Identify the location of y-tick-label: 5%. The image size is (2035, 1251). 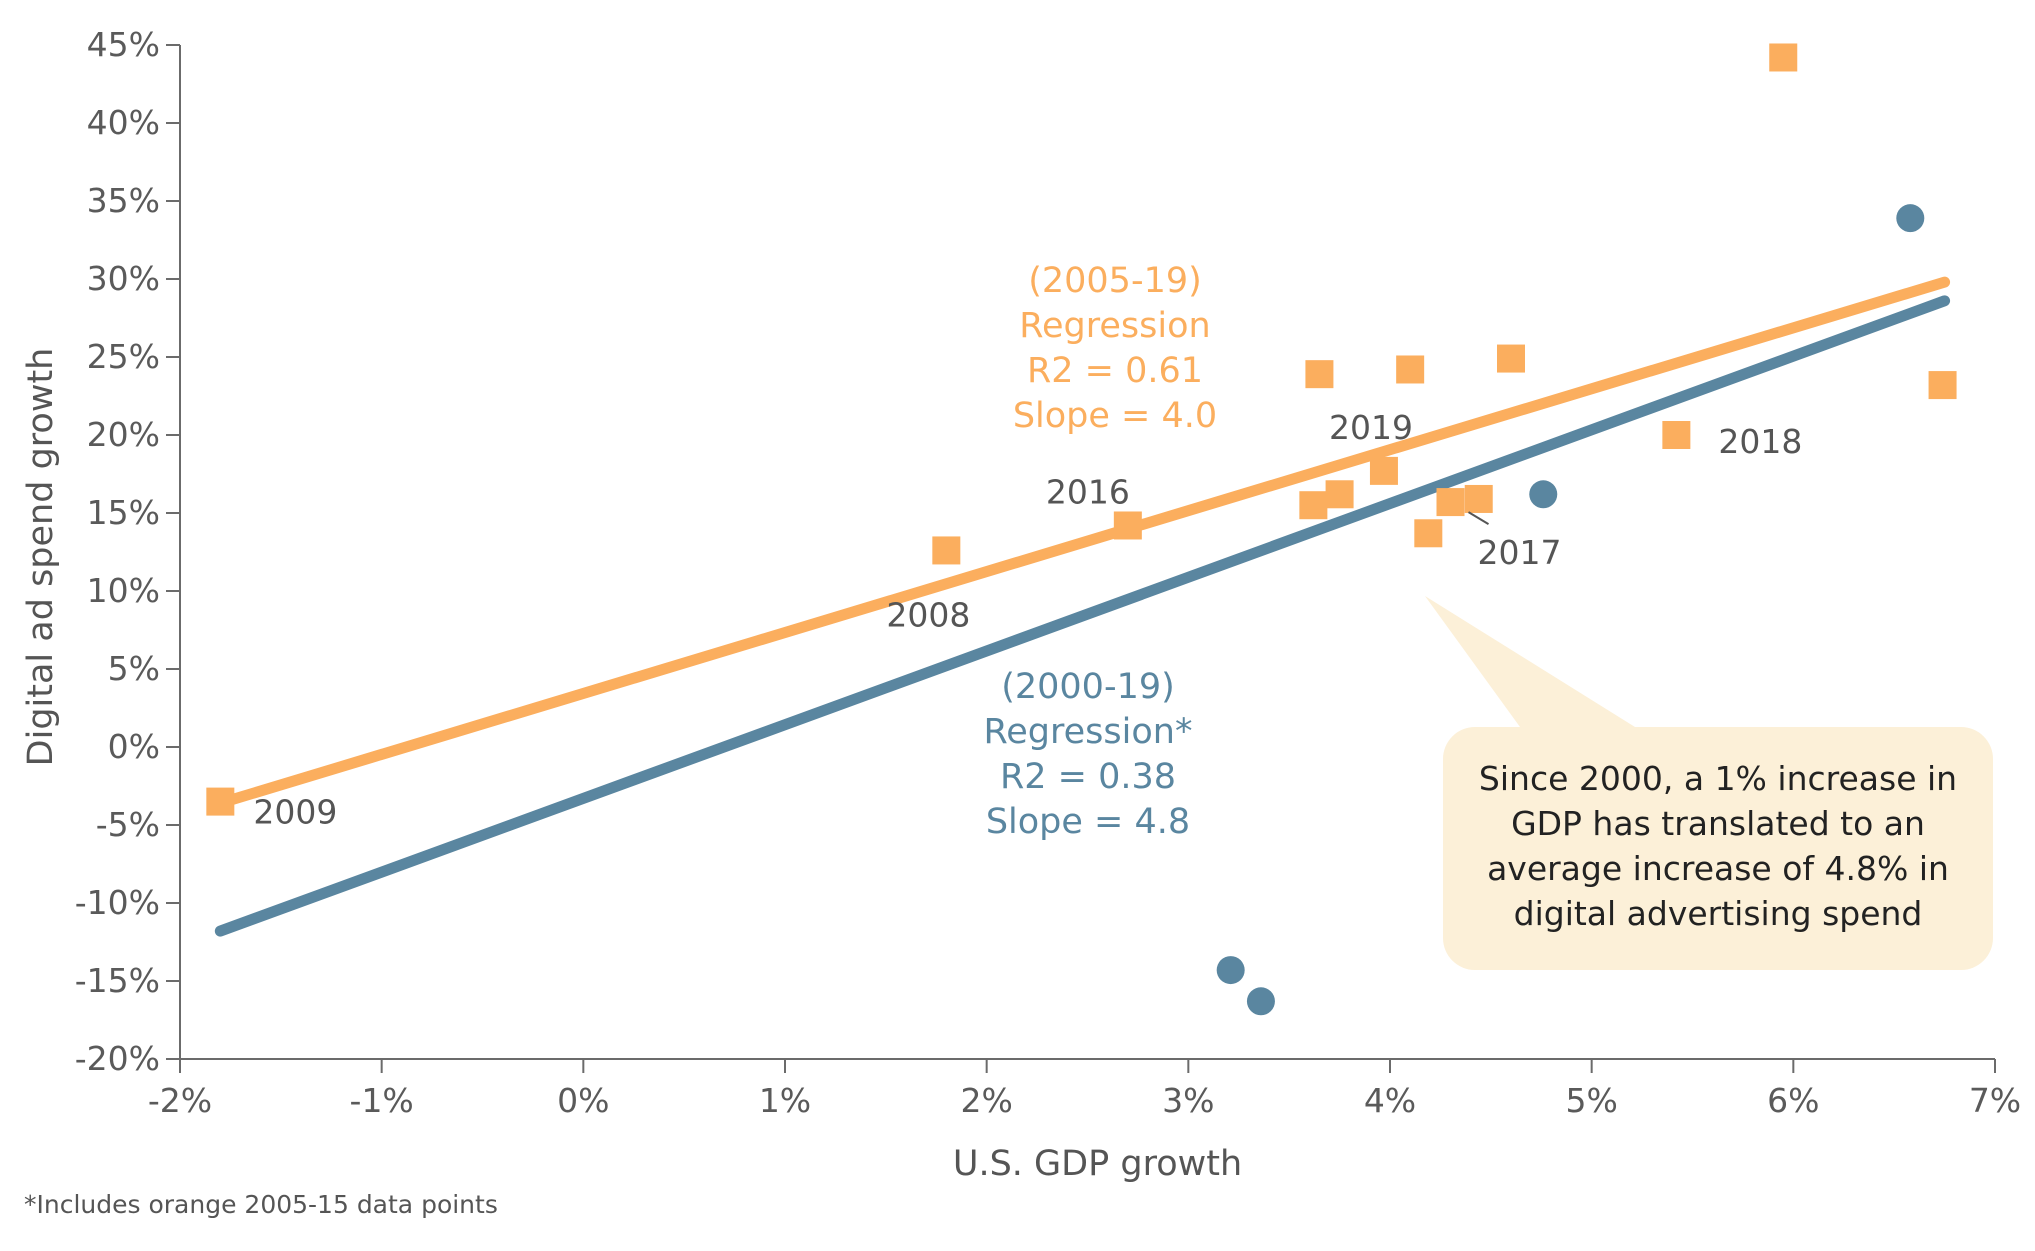
(134, 668).